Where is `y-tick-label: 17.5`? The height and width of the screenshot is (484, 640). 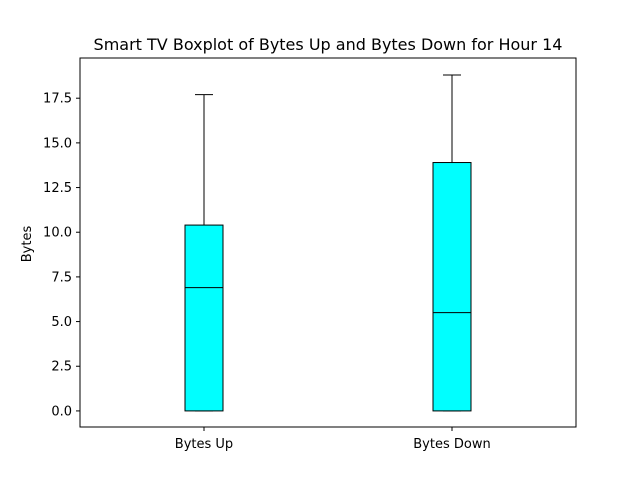
y-tick-label: 17.5 is located at coordinates (57, 99).